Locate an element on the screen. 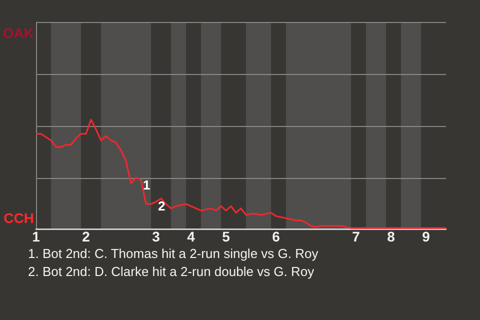 This screenshot has height=320, width=480. text: OAK is located at coordinates (18, 32).